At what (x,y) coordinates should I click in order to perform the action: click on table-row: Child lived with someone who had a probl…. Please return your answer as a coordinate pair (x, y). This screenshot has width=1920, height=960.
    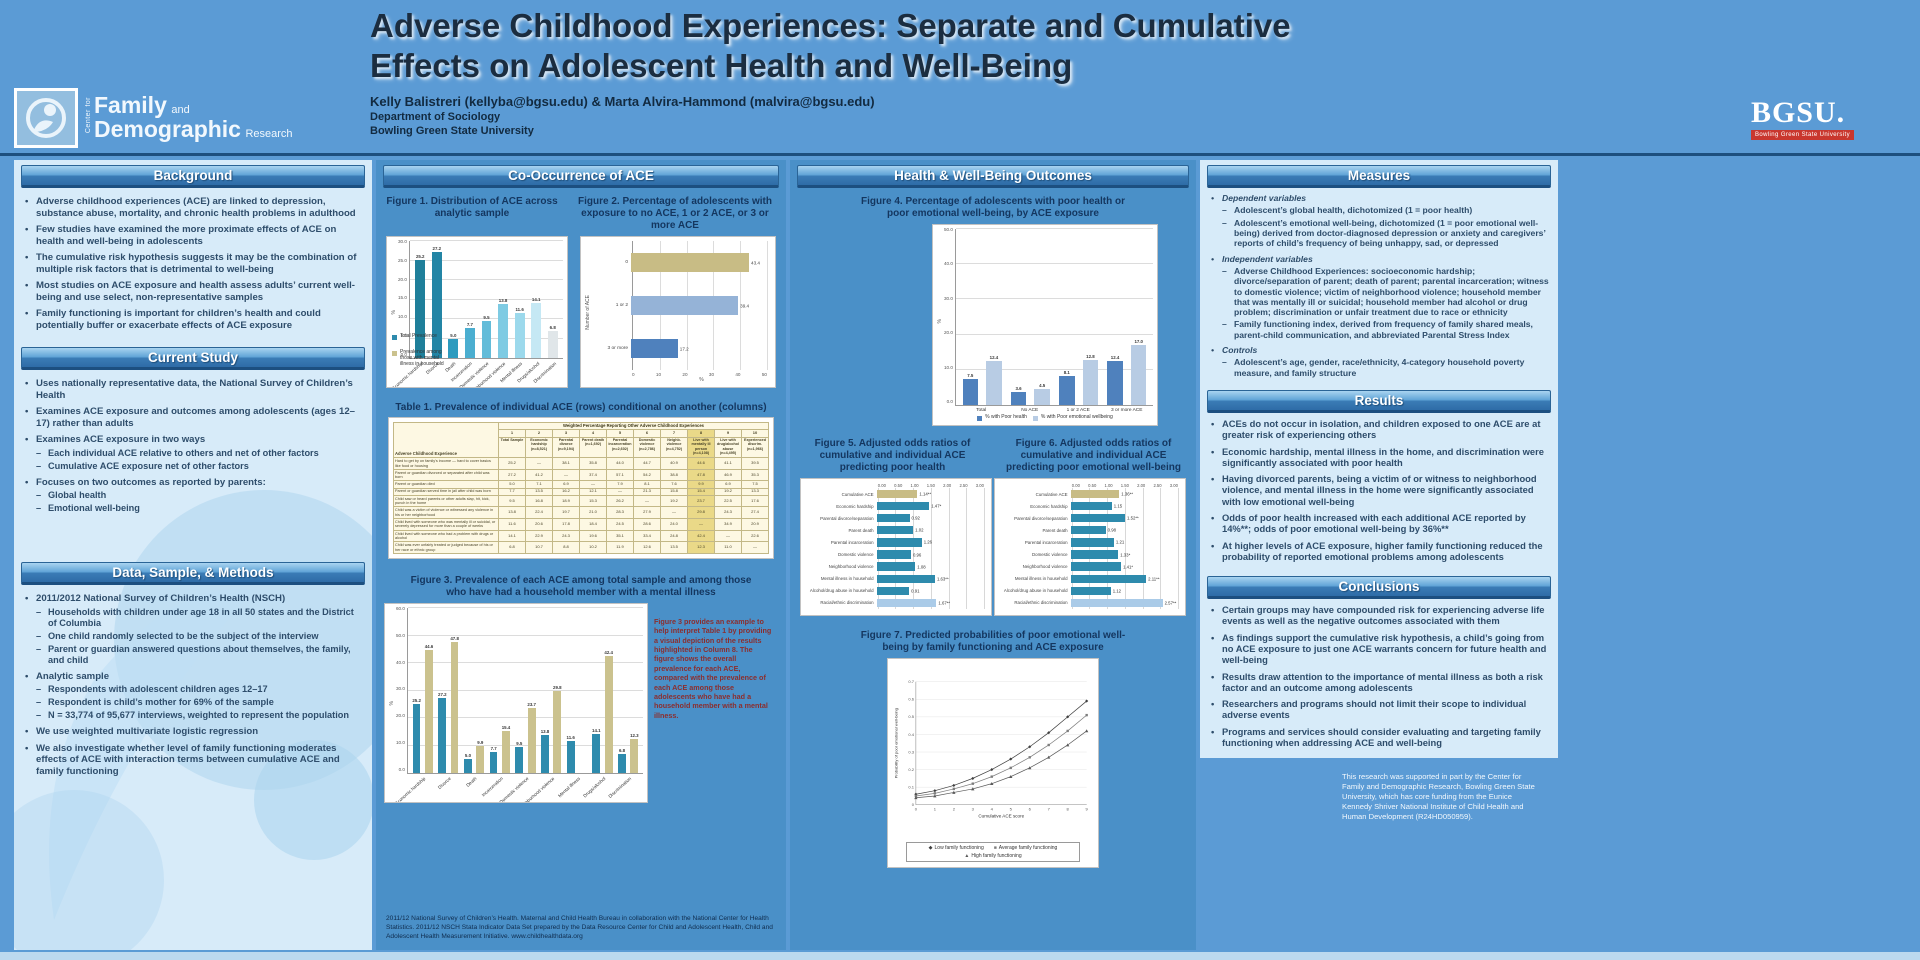
    Looking at the image, I should click on (581, 536).